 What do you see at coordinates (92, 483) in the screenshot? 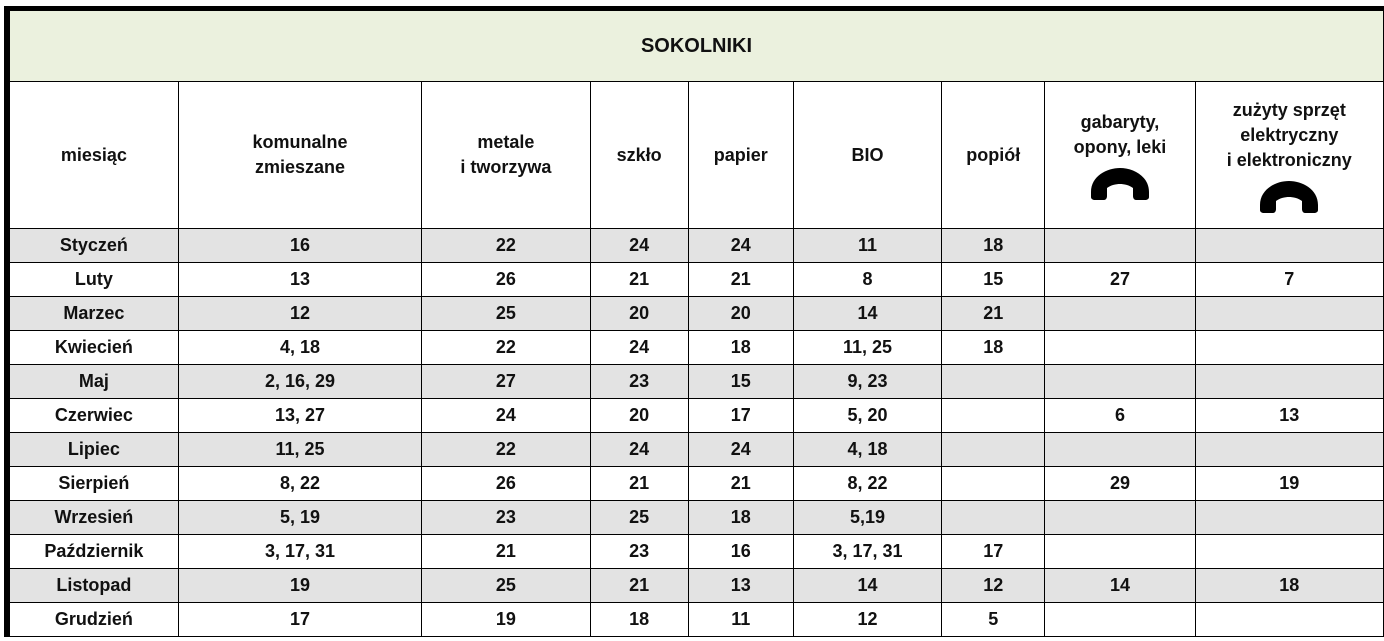
I see `month-cell: Sierpień` at bounding box center [92, 483].